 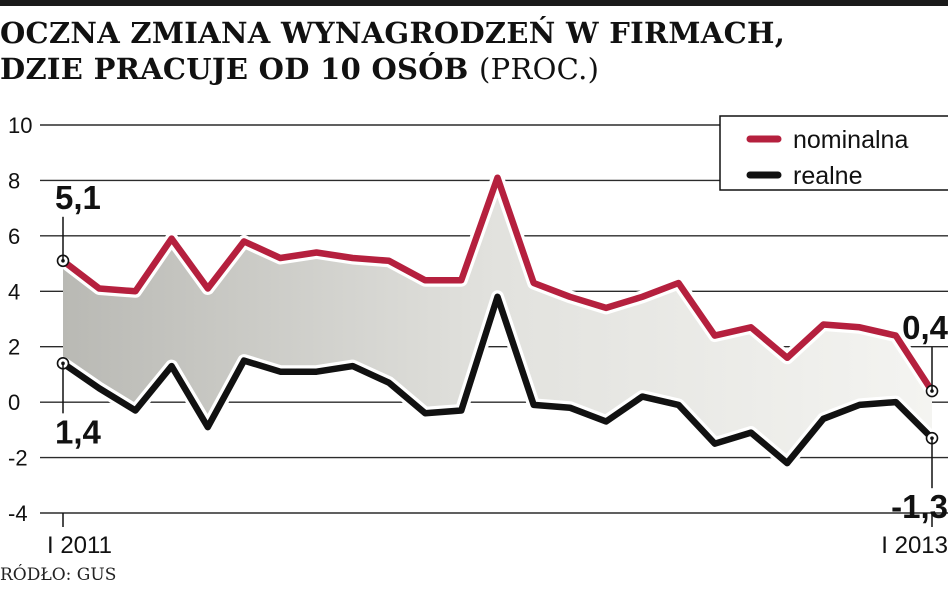 I want to click on y-tick-label: 0, so click(x=14, y=402).